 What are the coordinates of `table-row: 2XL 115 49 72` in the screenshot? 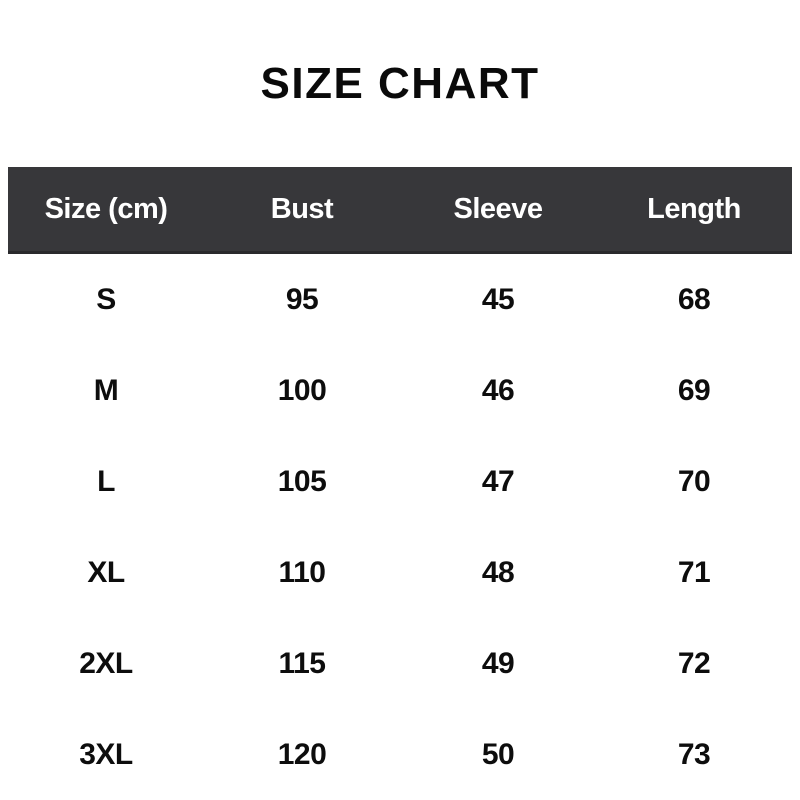 It's located at (400, 663).